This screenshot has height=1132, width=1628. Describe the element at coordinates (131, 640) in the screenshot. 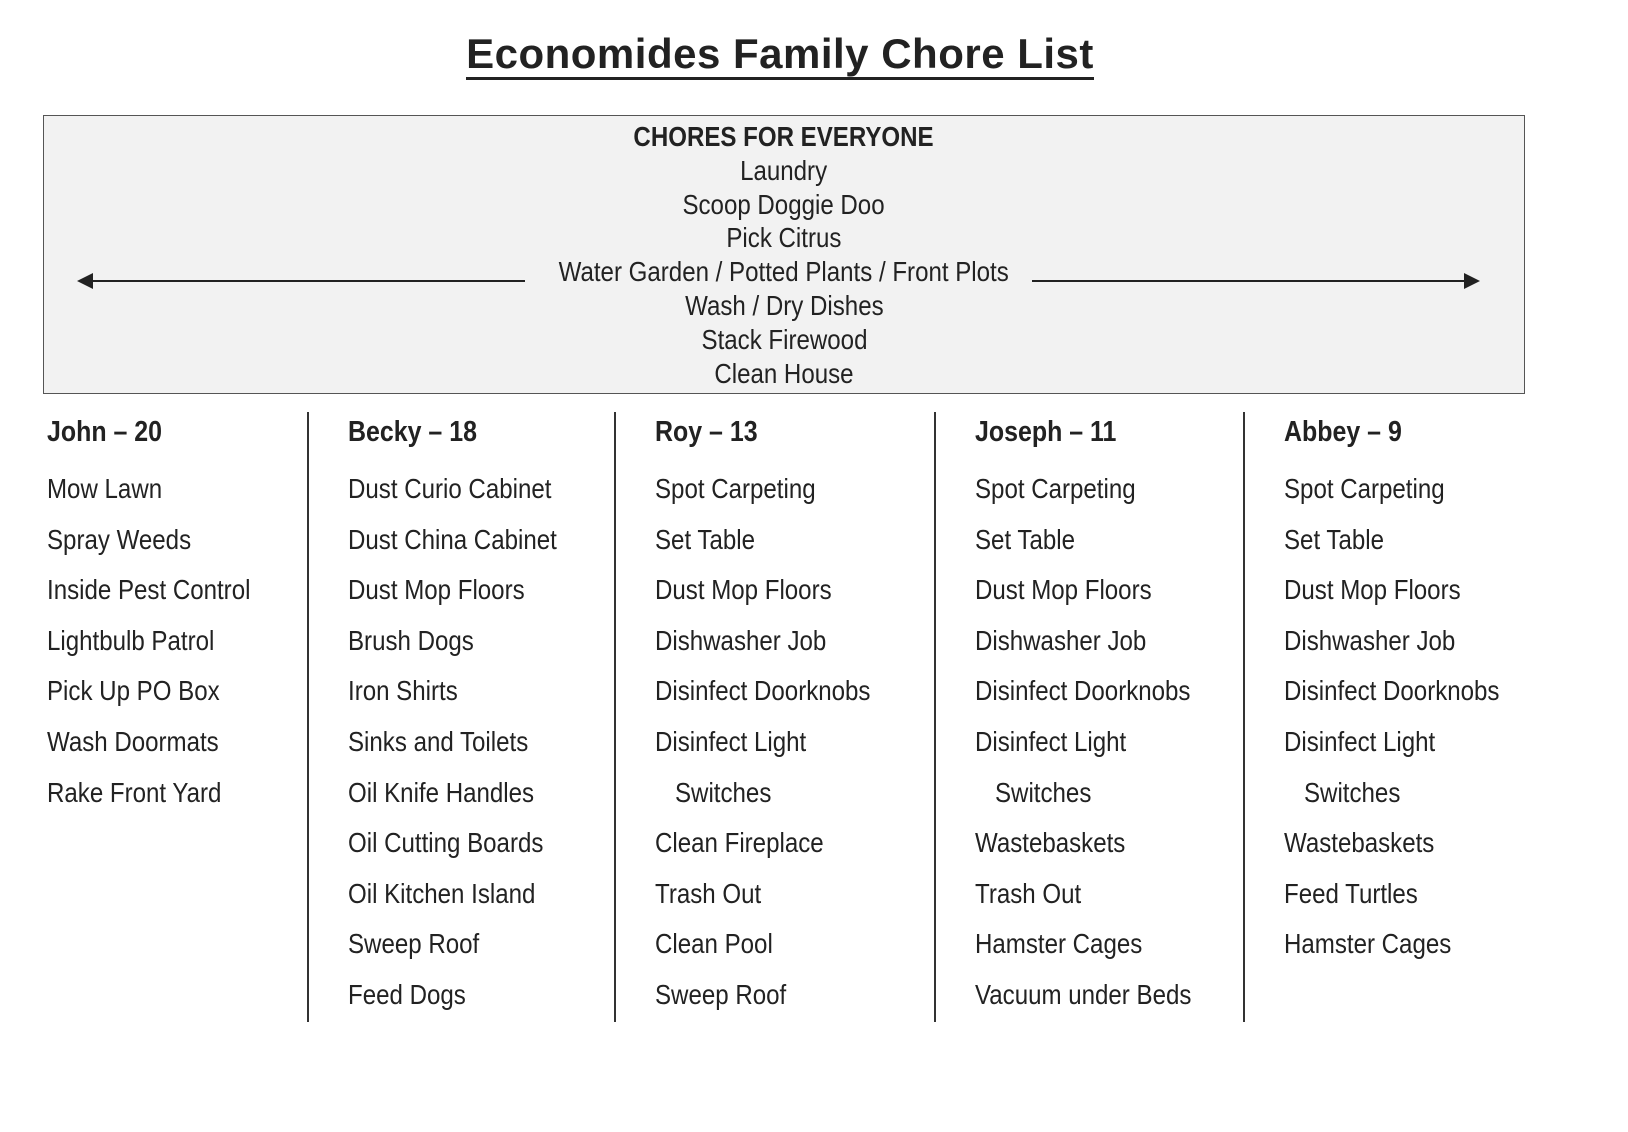

I see `chore-item-text: Lightbulb Patrol` at that location.